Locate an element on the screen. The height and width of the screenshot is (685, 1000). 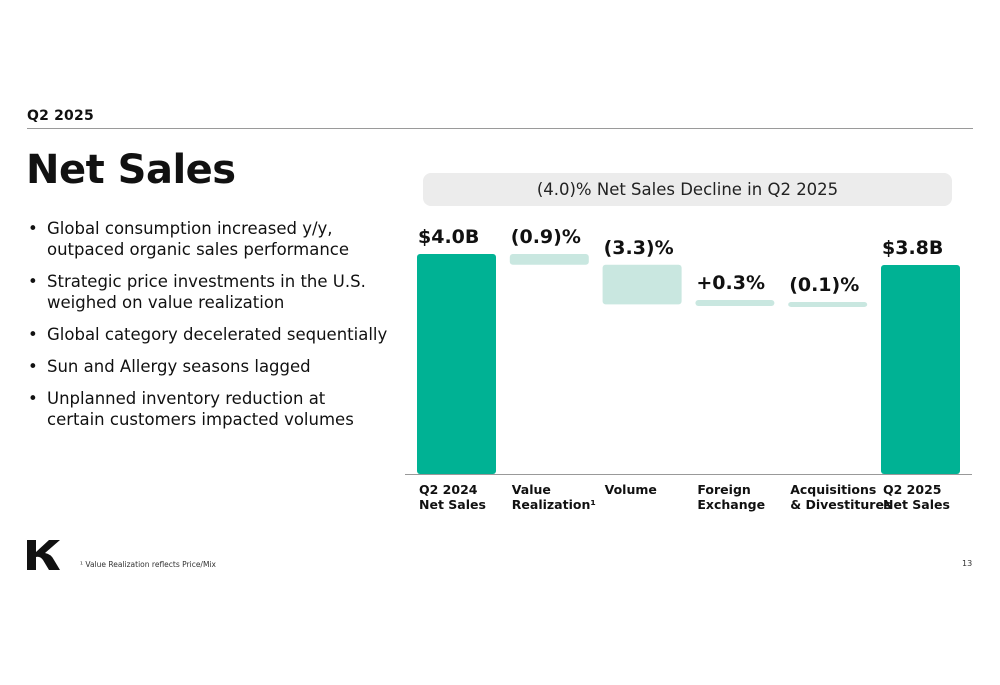
category-label: Foreign is located at coordinates (723, 489).